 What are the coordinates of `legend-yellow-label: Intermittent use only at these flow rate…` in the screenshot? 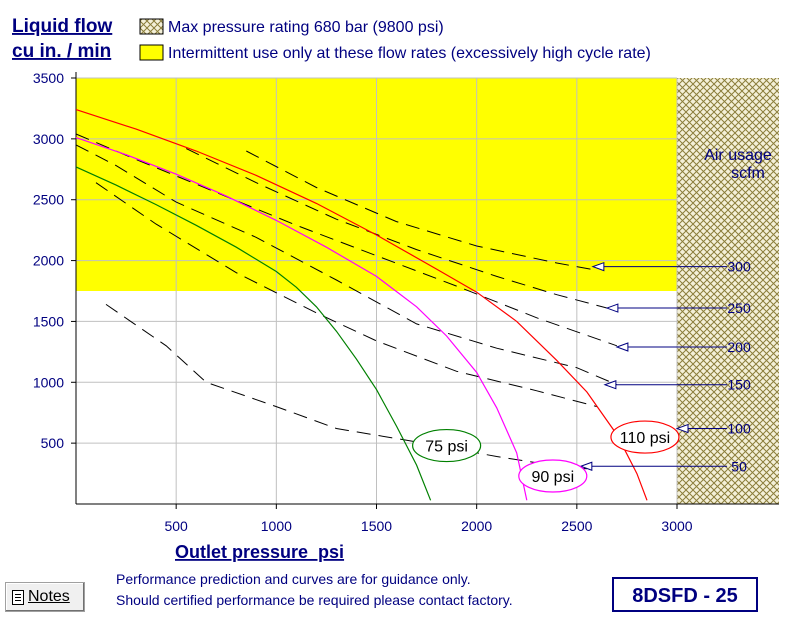 It's located at (409, 53).